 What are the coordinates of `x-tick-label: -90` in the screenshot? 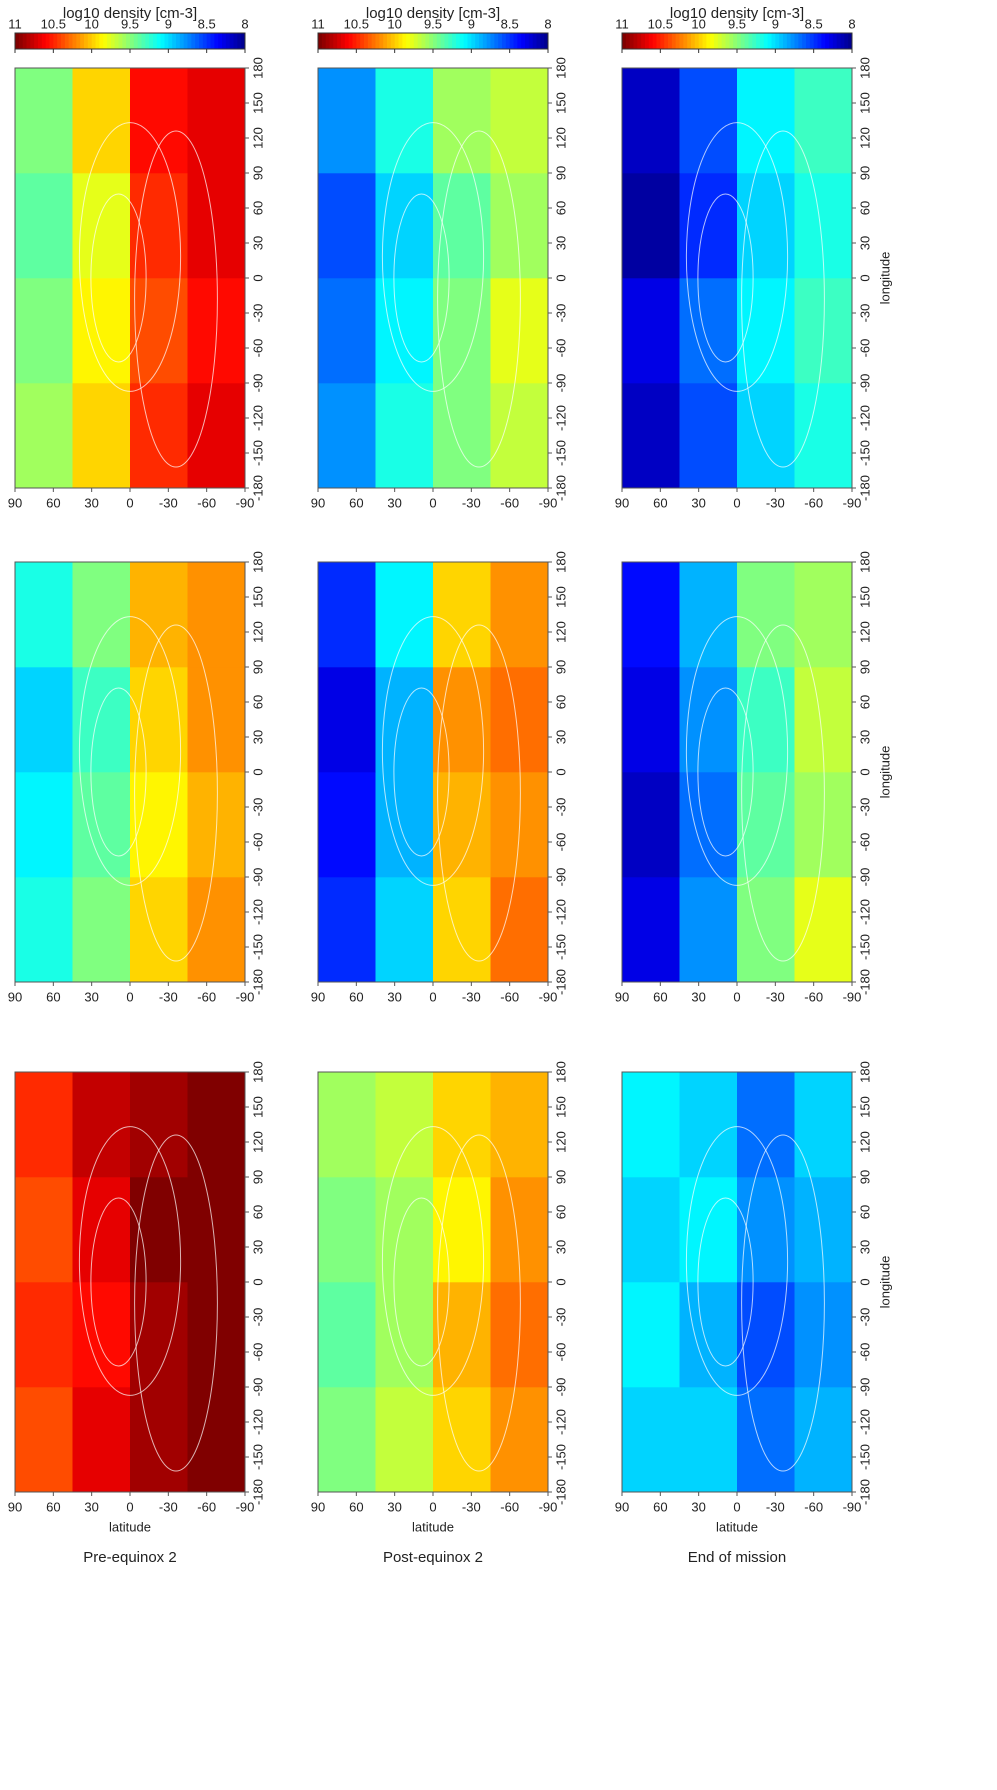 It's located at (548, 502).